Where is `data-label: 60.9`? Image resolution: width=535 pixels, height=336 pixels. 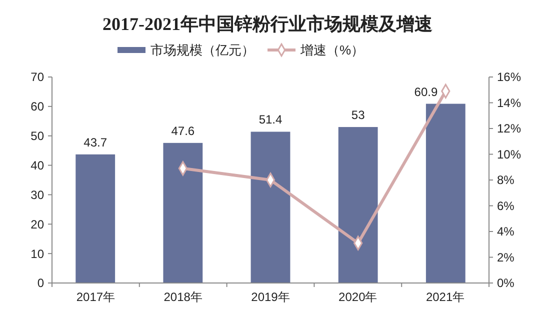 data-label: 60.9 is located at coordinates (426, 91).